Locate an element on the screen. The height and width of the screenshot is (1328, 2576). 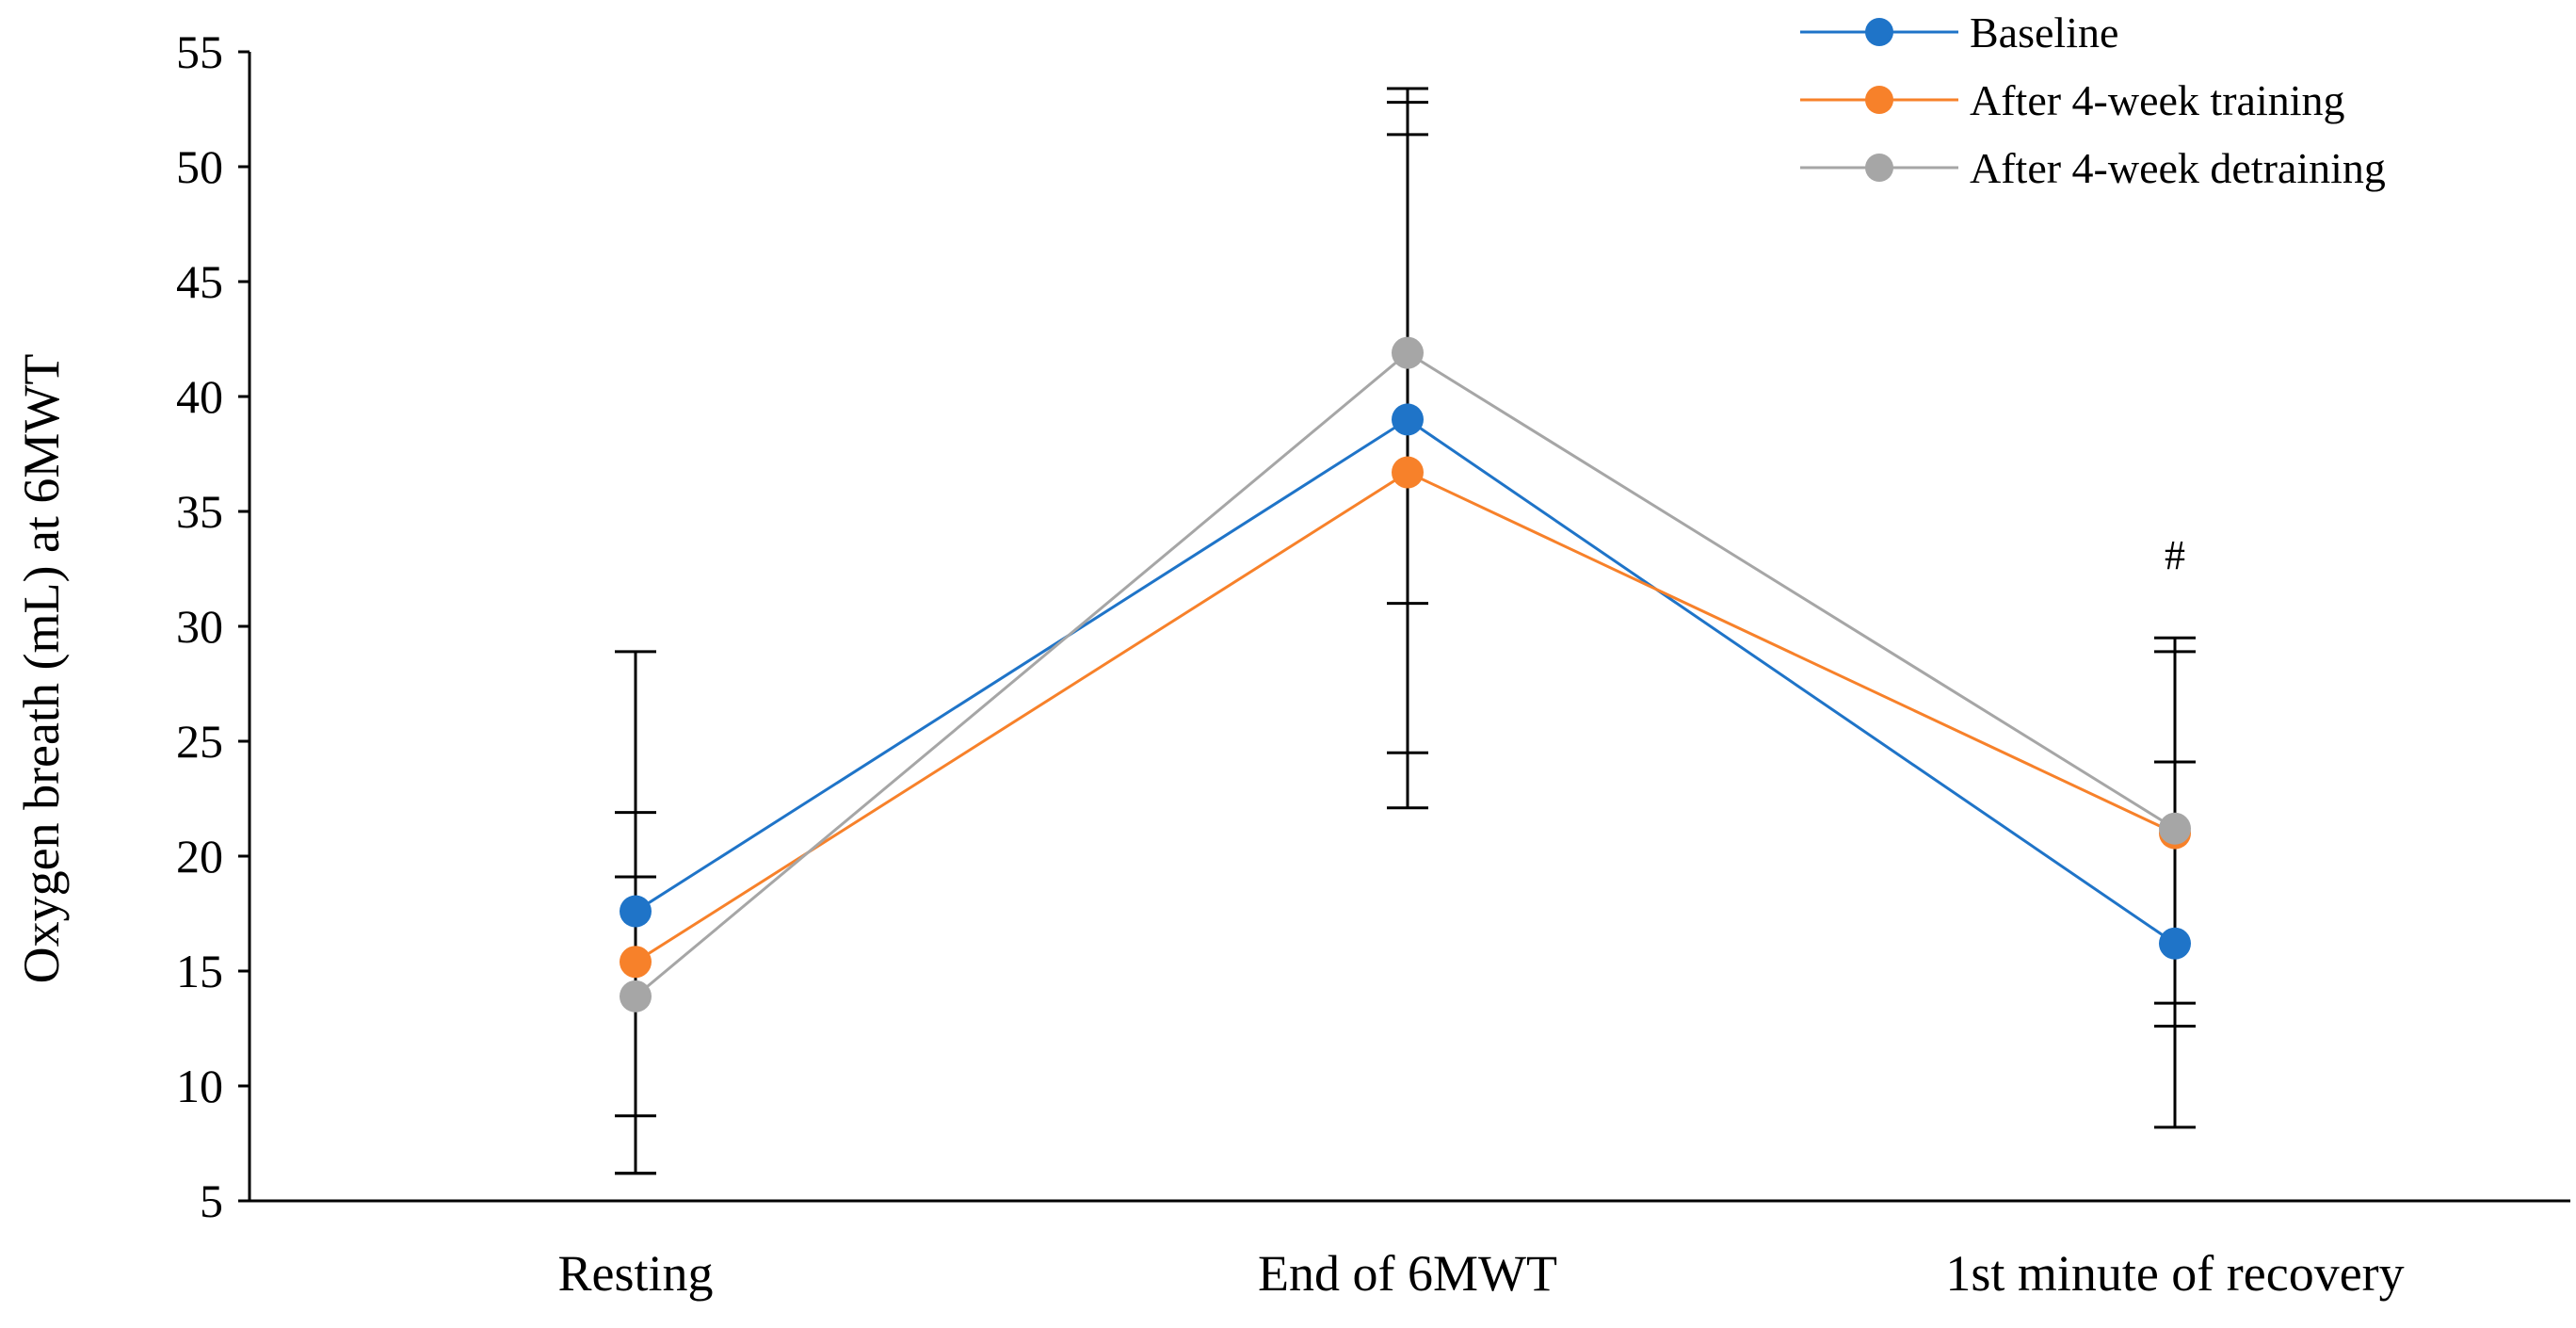
y-axis-label: Oxygen breath (mL) at 6MWT is located at coordinates (41, 669).